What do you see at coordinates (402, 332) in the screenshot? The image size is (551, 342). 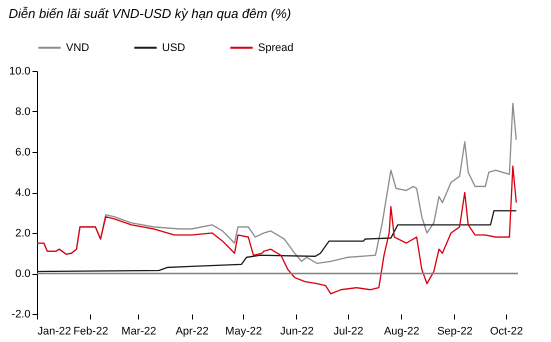 I see `x-tick-label: Aug-22` at bounding box center [402, 332].